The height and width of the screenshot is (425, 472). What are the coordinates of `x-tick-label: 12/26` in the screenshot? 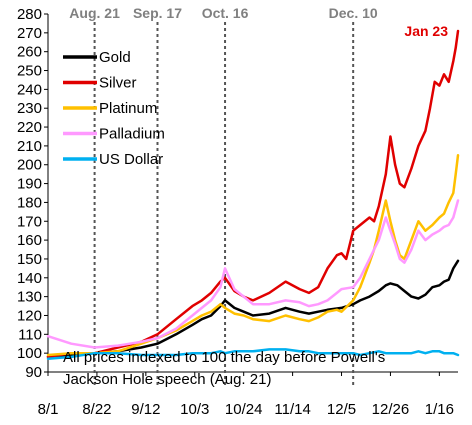 It's located at (391, 409).